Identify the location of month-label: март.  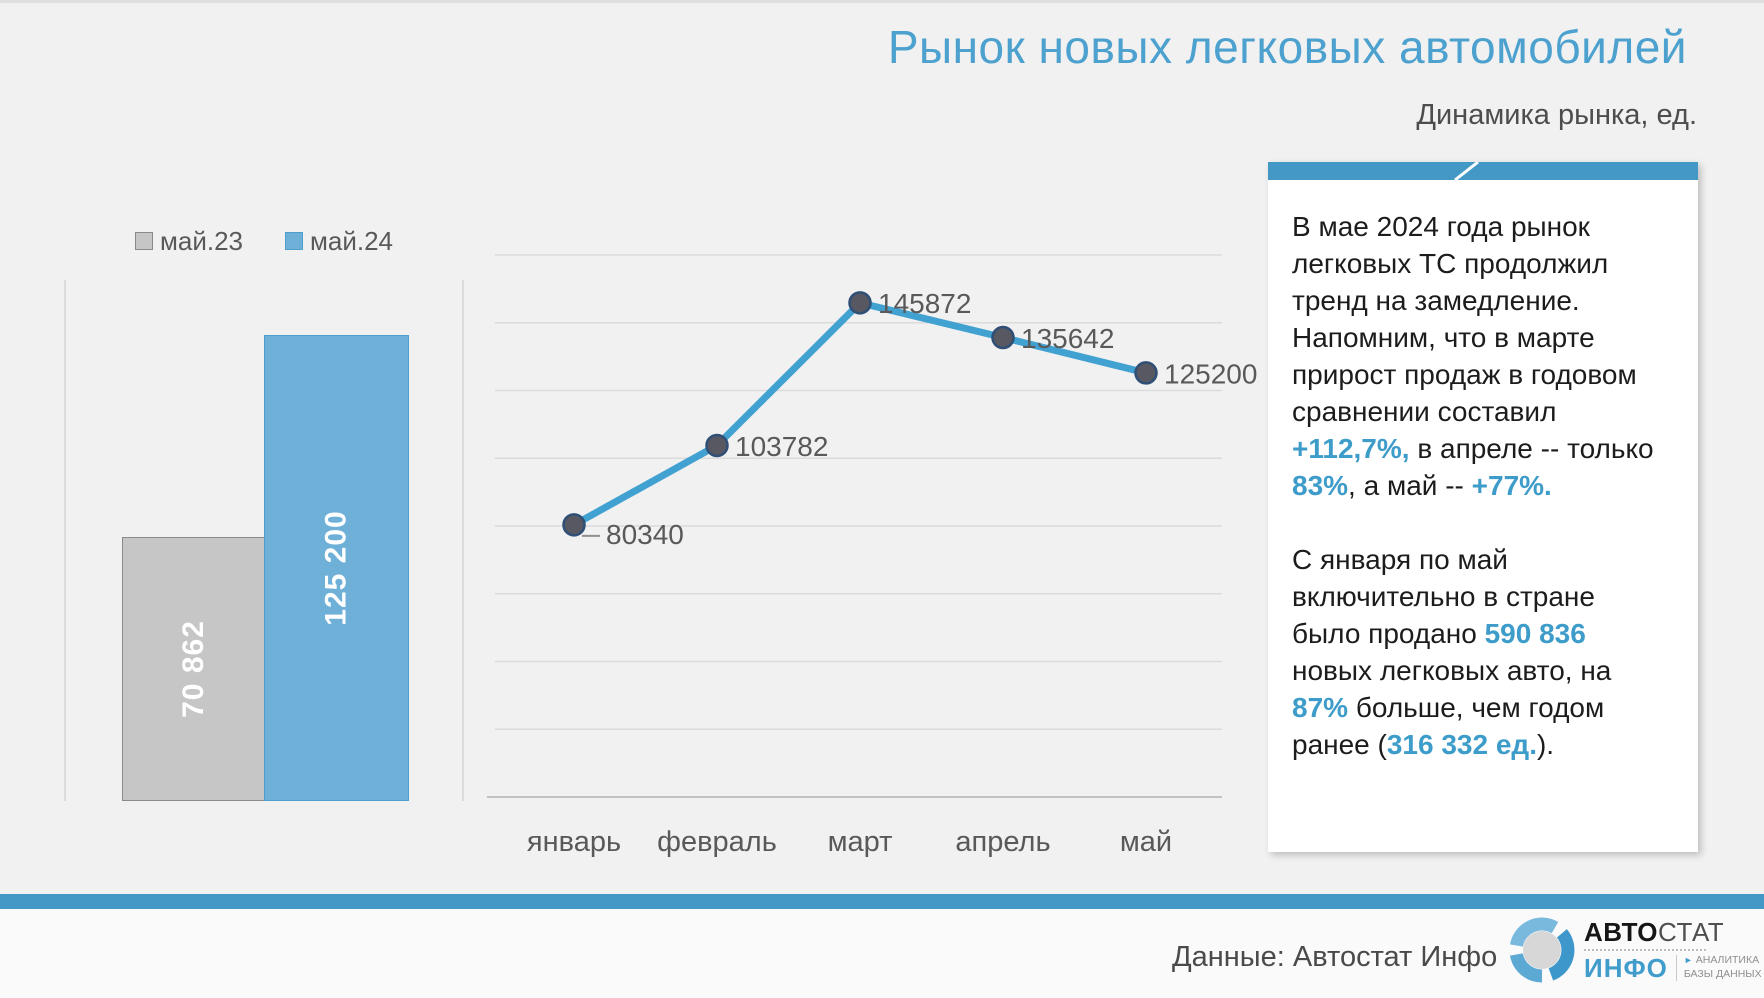
(860, 842).